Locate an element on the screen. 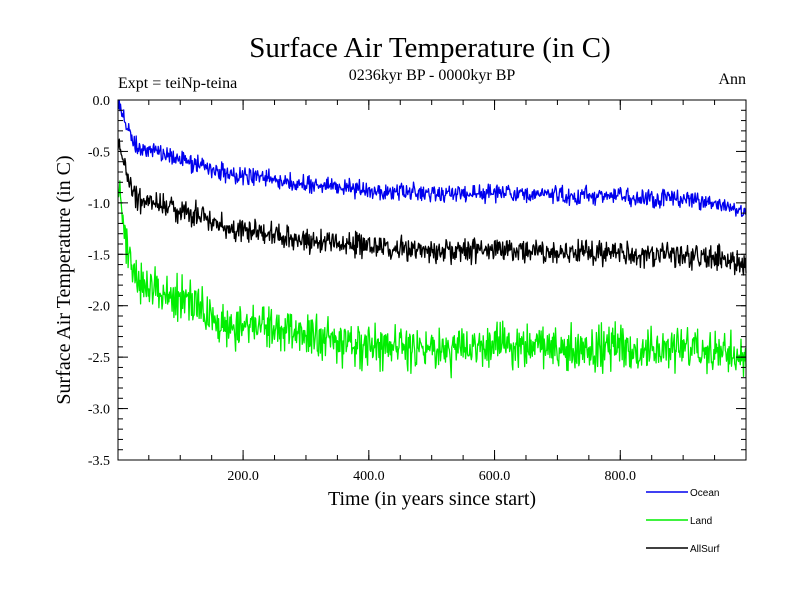 The height and width of the screenshot is (600, 800). y-tick-label: -2.5 is located at coordinates (99, 358).